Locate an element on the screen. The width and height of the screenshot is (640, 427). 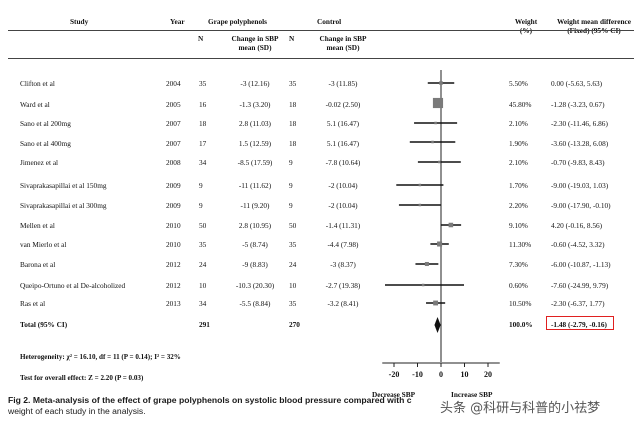
x-axis-tick-label: -10 is located at coordinates (417, 374).